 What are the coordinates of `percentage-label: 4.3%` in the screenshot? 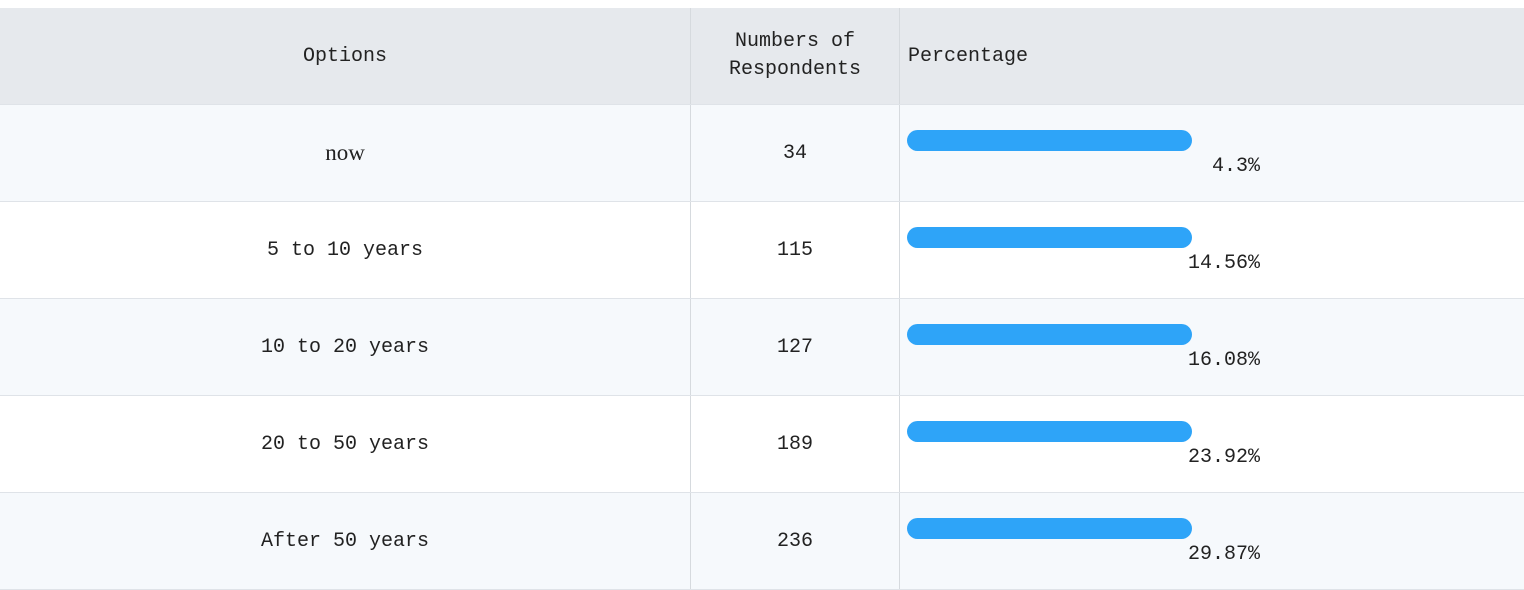 It's located at (1235, 166).